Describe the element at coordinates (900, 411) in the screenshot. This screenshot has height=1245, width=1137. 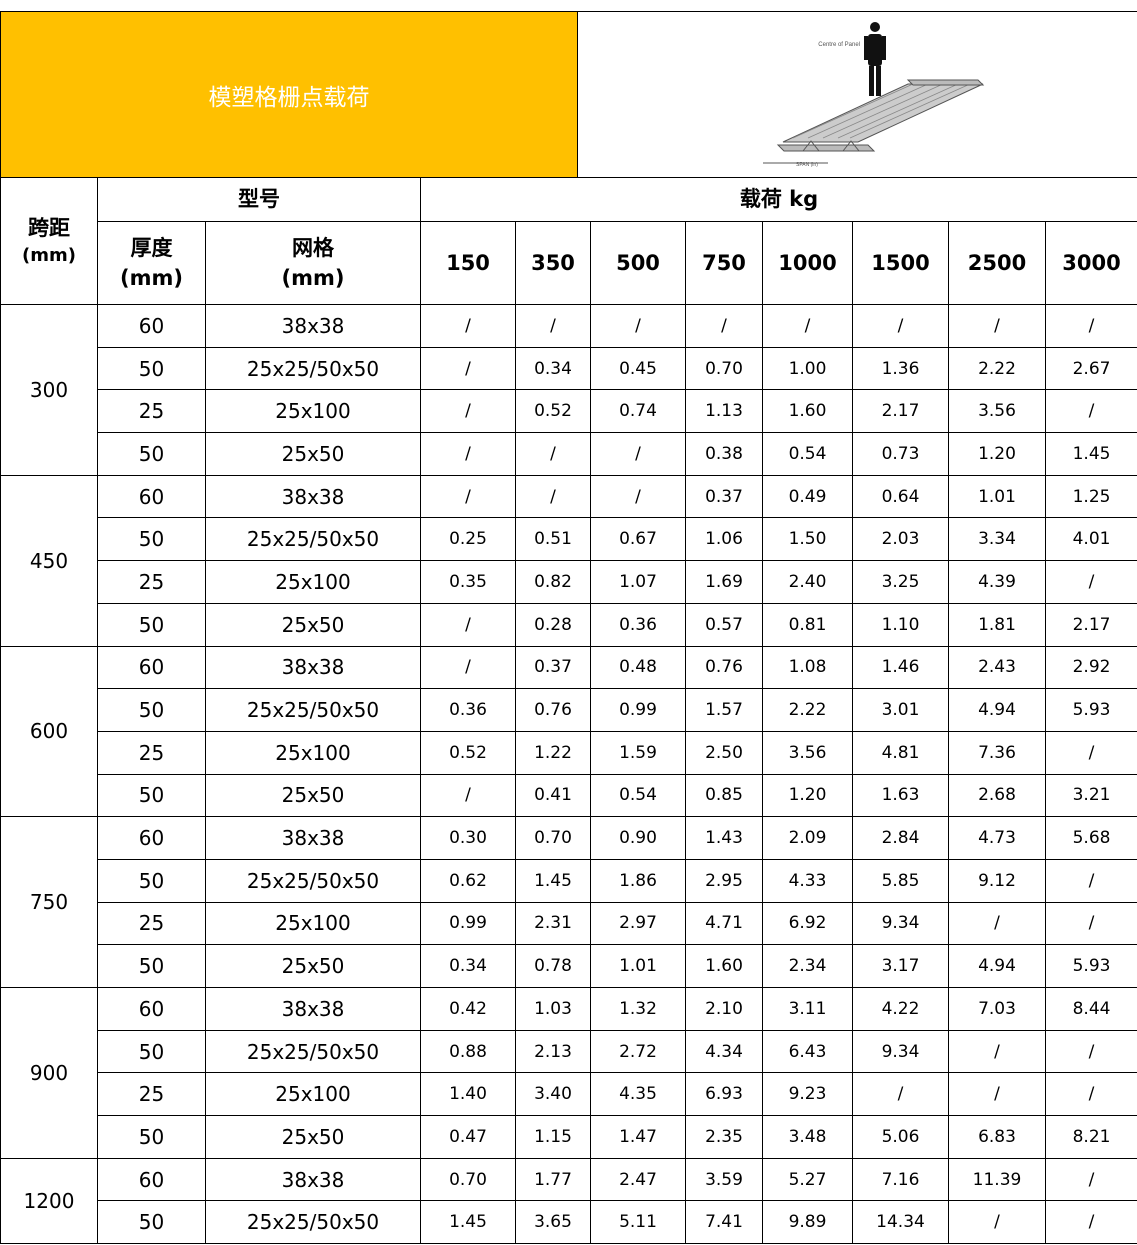
I see `load-cell: 2.17` at that location.